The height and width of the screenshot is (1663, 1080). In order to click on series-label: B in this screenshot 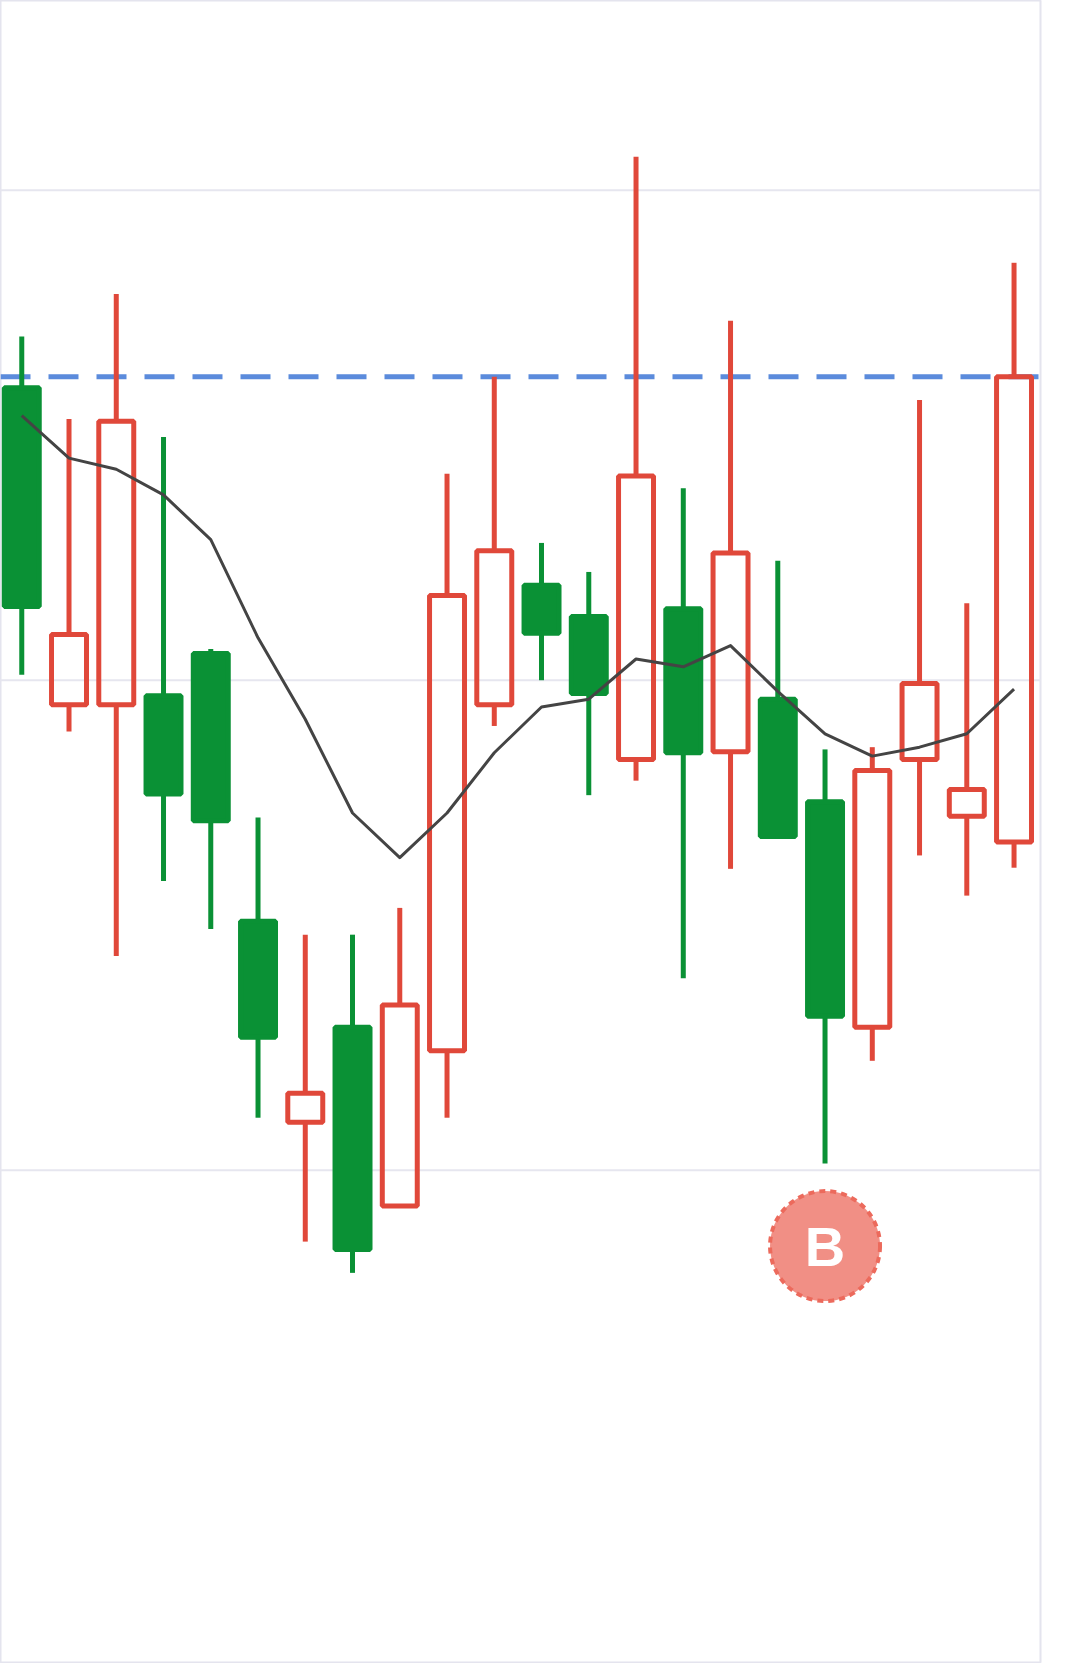, I will do `click(825, 1246)`.